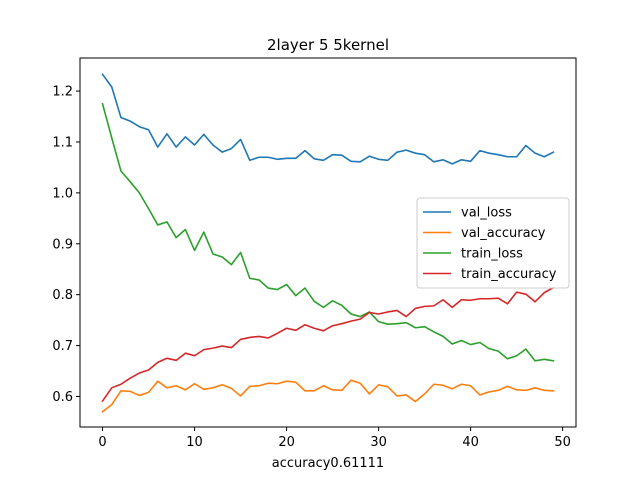  I want to click on x-tick-label: 30, so click(378, 442).